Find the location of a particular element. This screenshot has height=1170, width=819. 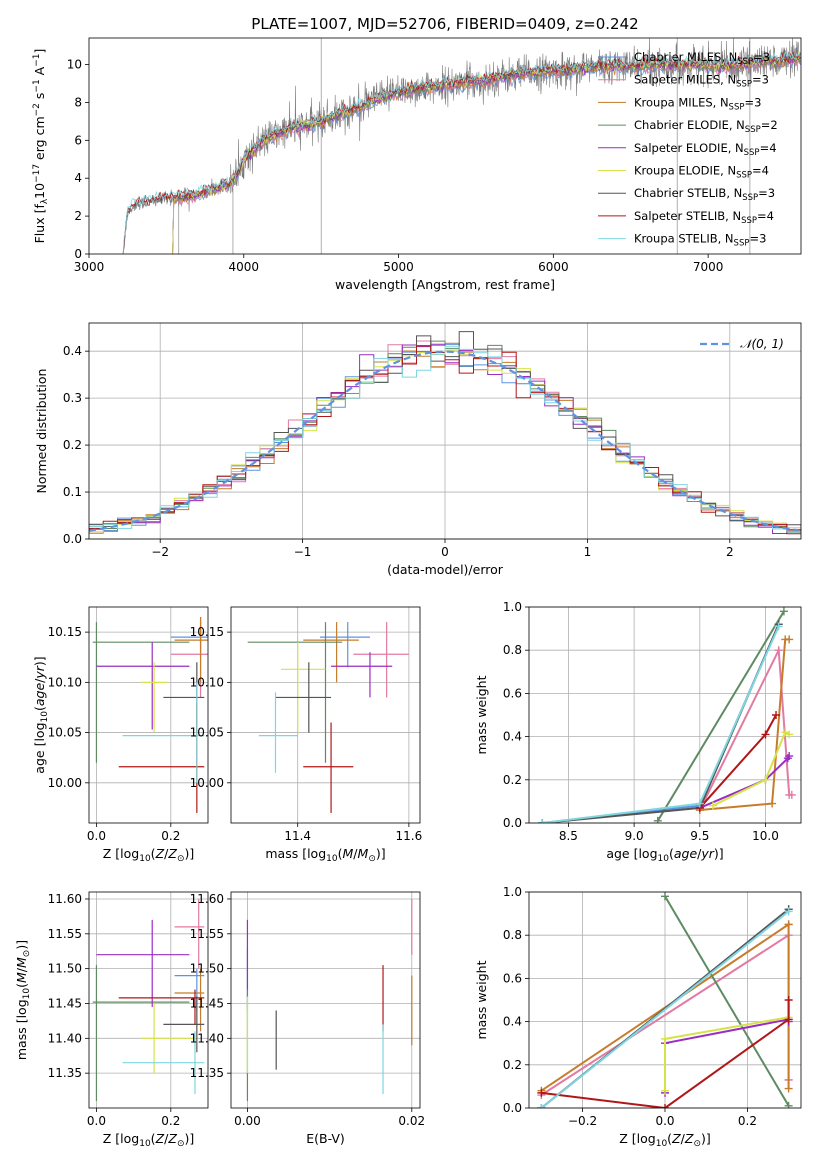

y-tick-label: 8 is located at coordinates (78, 102).